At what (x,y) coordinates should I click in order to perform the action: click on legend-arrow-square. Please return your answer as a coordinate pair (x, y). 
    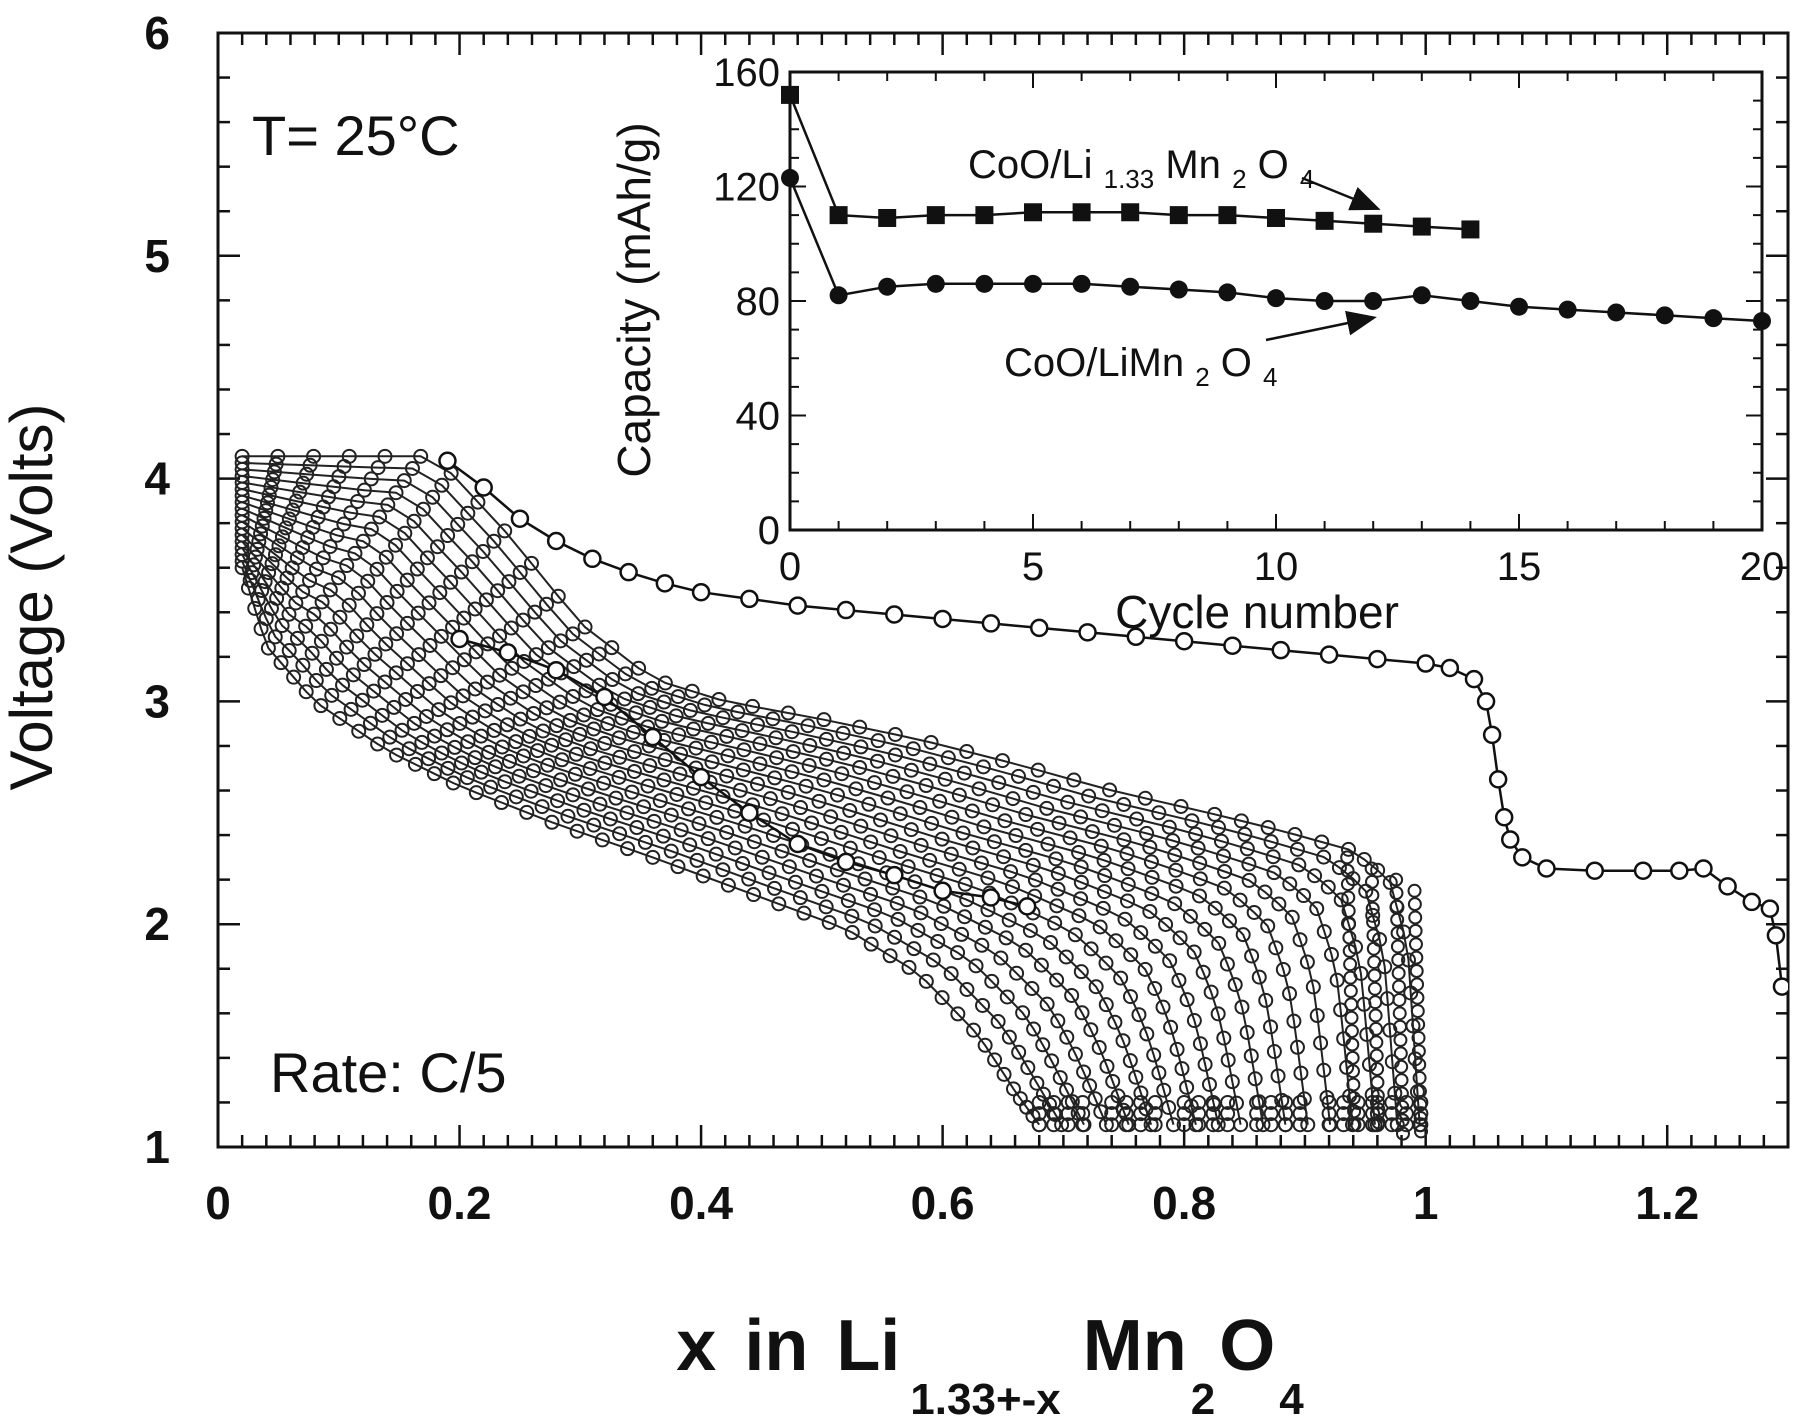
    Looking at the image, I should click on (1341, 193).